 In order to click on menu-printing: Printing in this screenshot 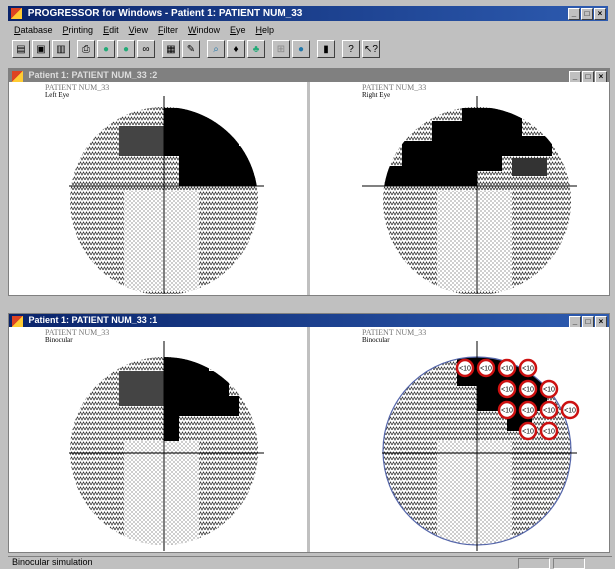, I will do `click(78, 30)`.